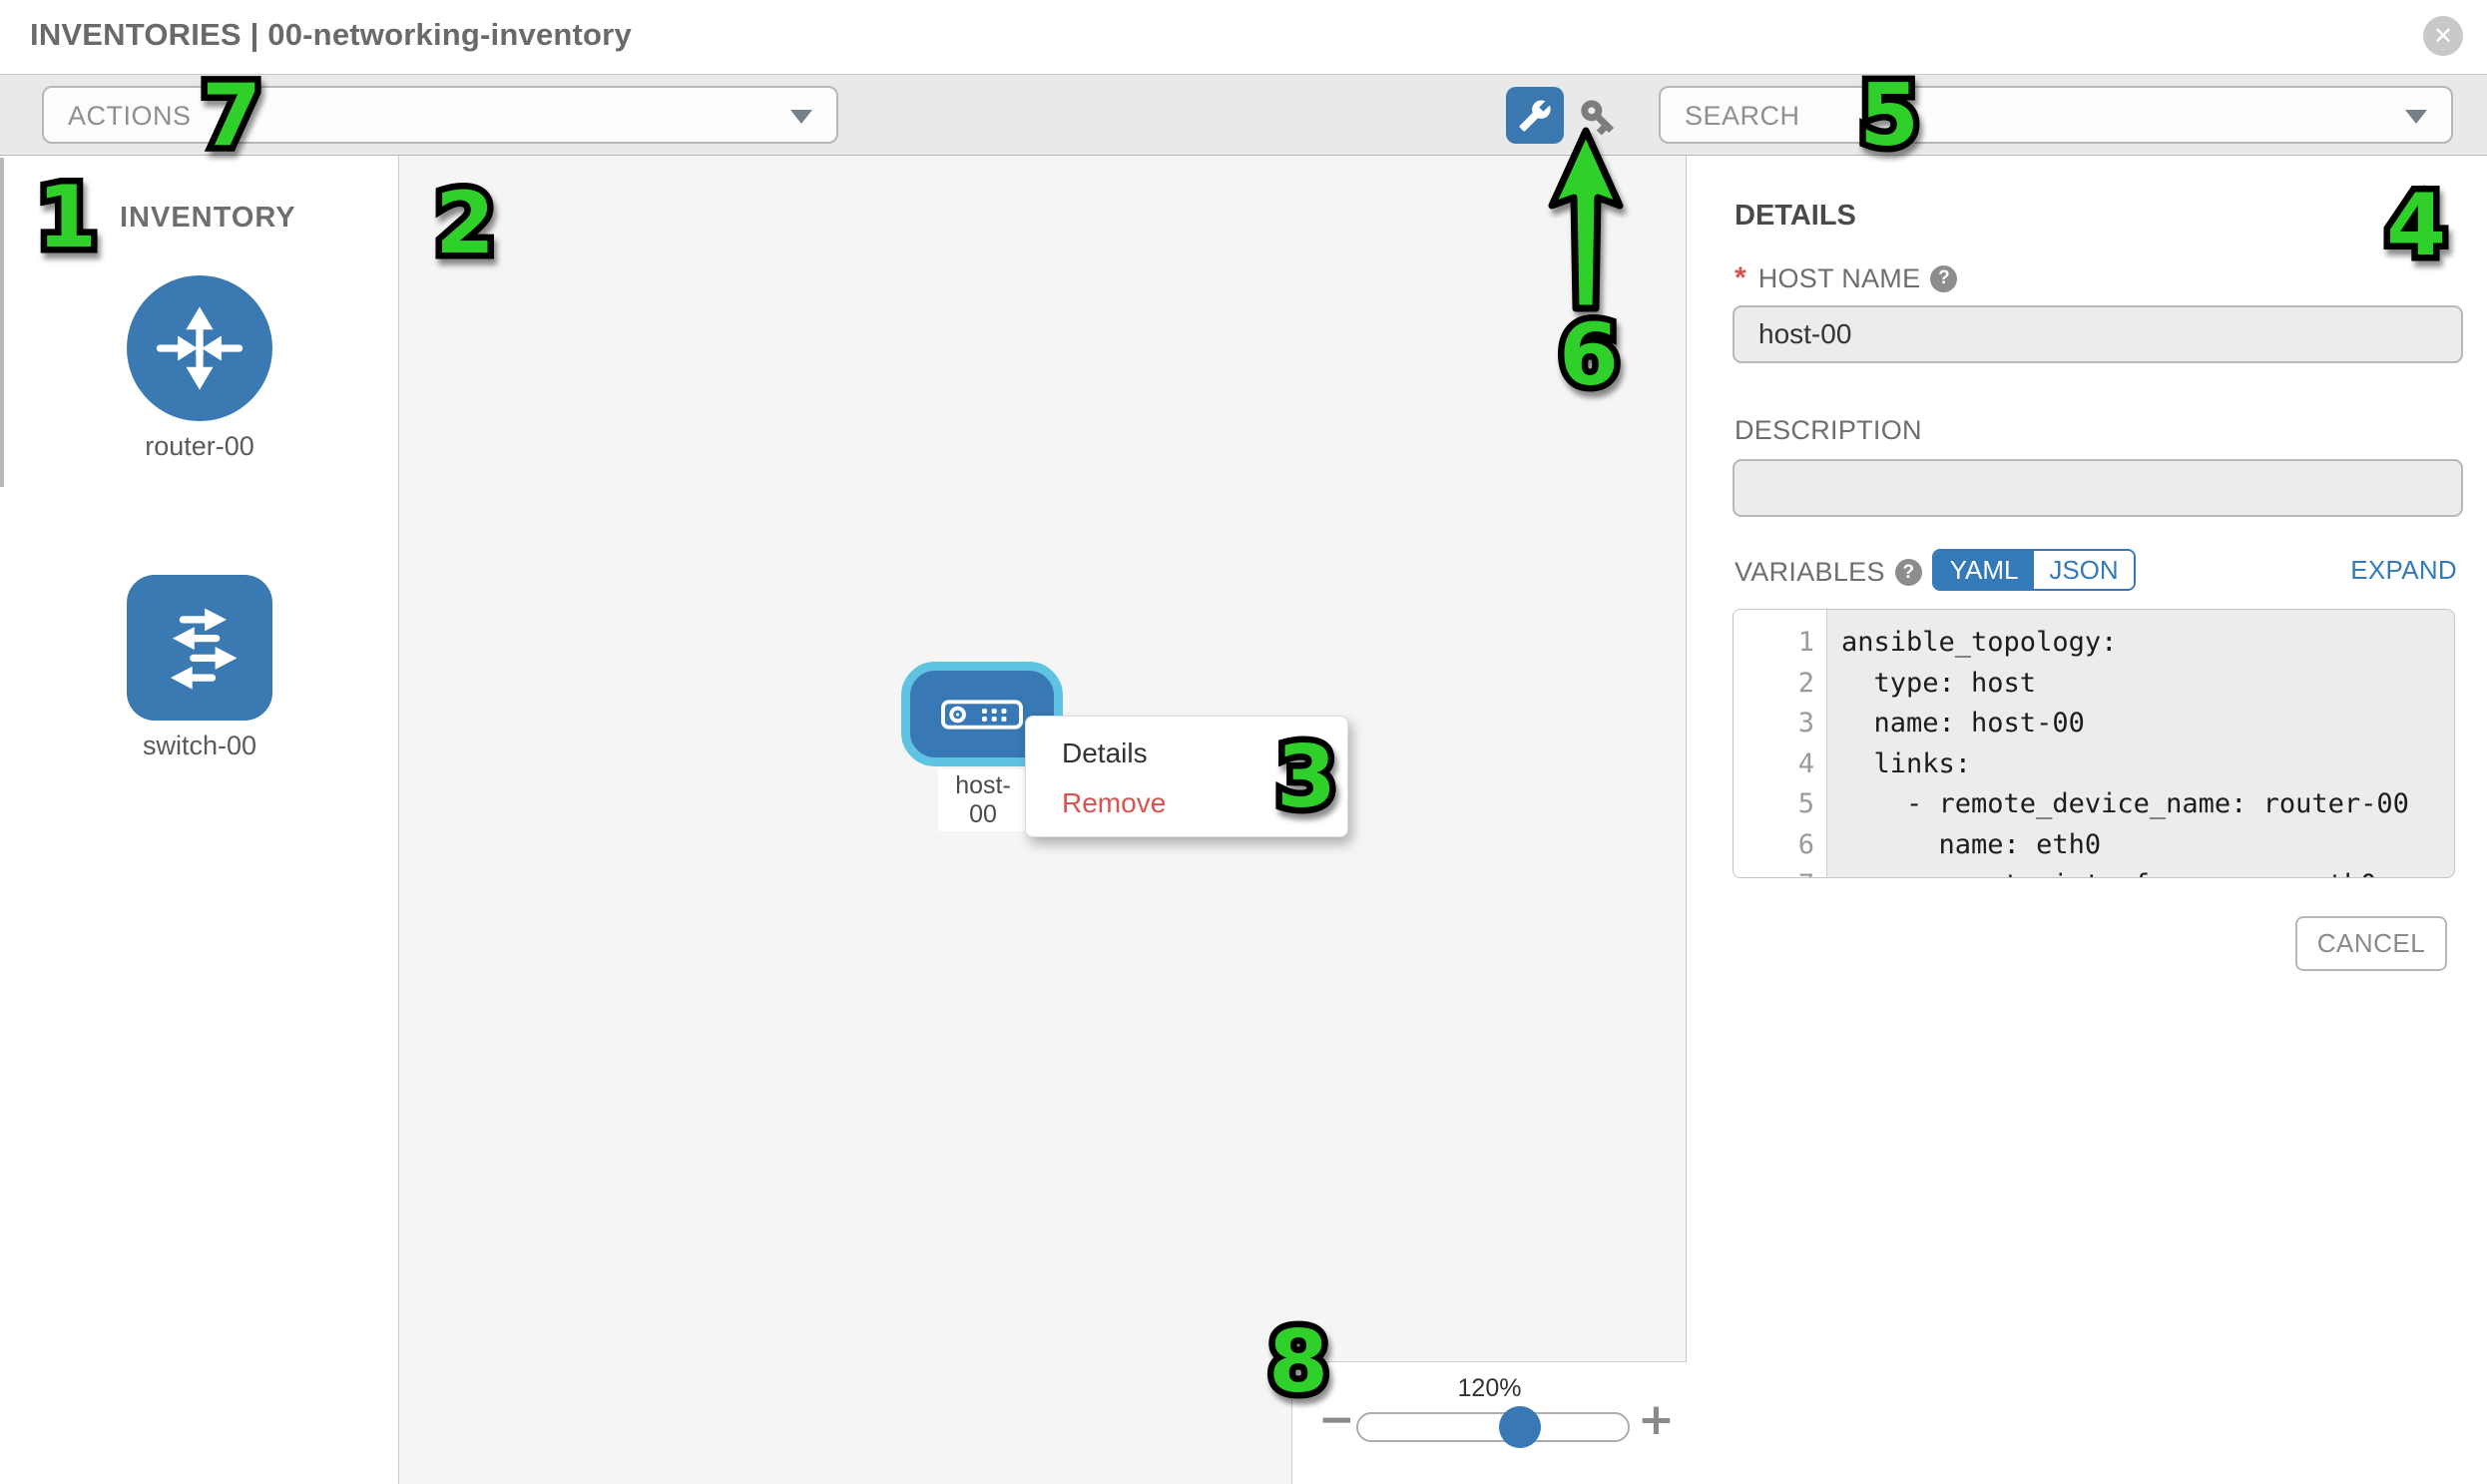  Describe the element at coordinates (1520, 1427) in the screenshot. I see `zoom-slider-thumb` at that location.